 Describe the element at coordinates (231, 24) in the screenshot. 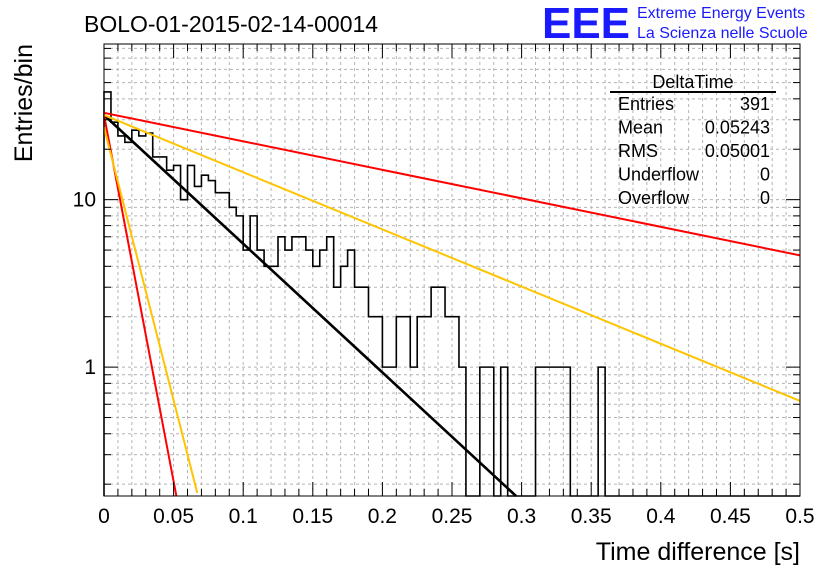

I see `chart-title: BOLO-01-2015-02-14-00014` at that location.